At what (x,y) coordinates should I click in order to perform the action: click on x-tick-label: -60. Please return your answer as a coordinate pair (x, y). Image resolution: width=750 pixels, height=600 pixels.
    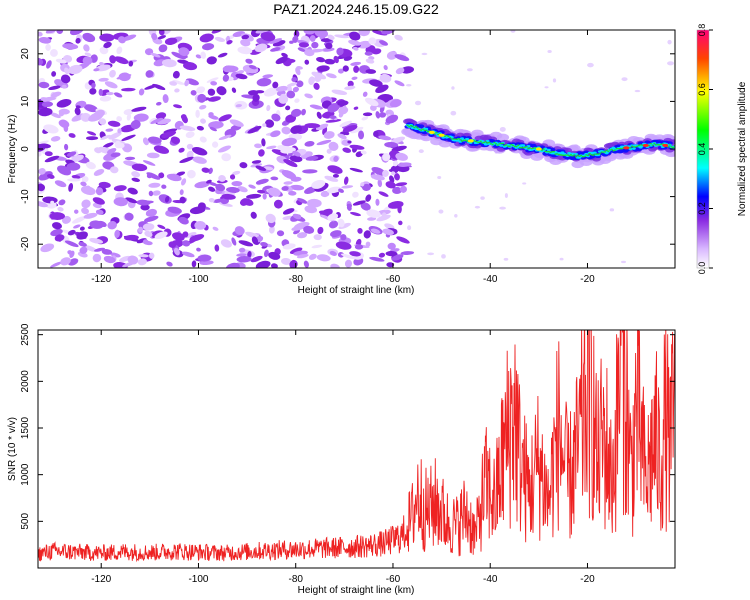
    Looking at the image, I should click on (393, 579).